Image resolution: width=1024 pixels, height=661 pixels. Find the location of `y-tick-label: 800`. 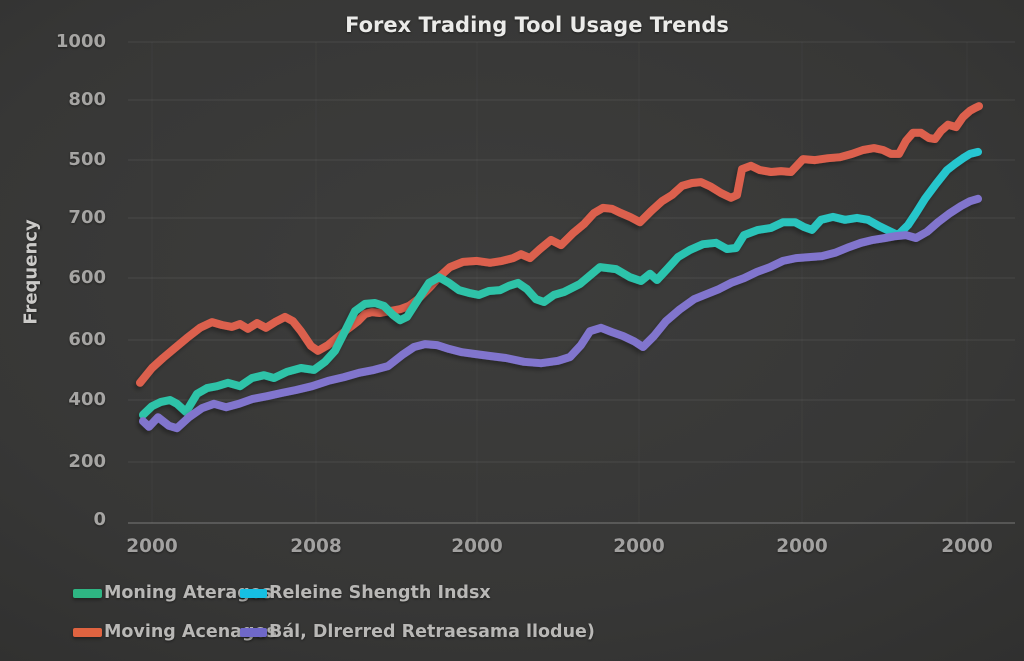

y-tick-label: 800 is located at coordinates (87, 99).